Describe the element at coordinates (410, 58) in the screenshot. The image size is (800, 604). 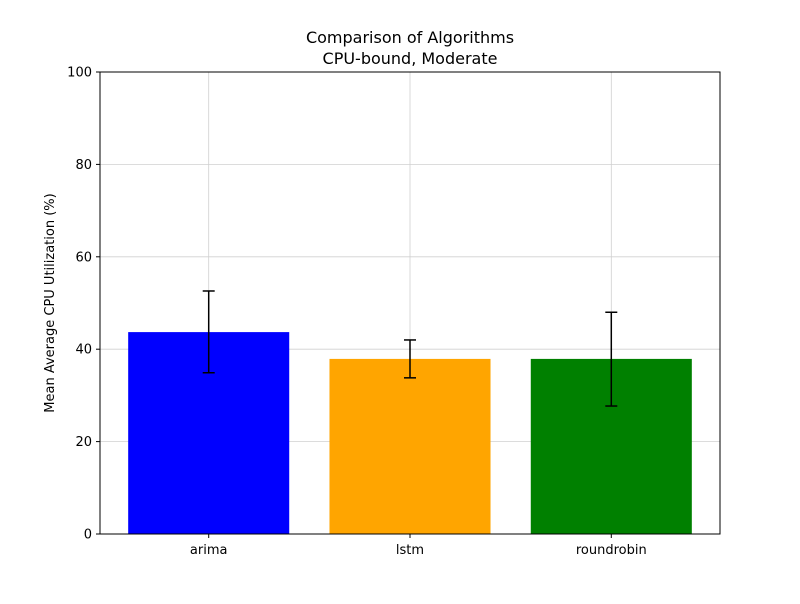
I see `chart-subtitle: CPU-bound, Moderate` at that location.